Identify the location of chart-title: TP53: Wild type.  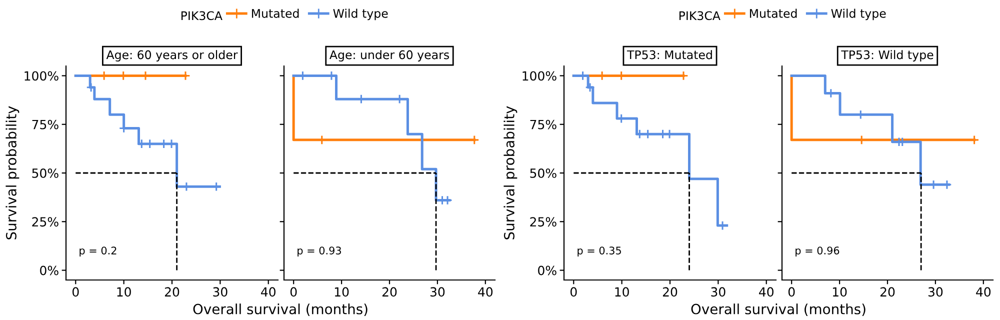
(887, 56).